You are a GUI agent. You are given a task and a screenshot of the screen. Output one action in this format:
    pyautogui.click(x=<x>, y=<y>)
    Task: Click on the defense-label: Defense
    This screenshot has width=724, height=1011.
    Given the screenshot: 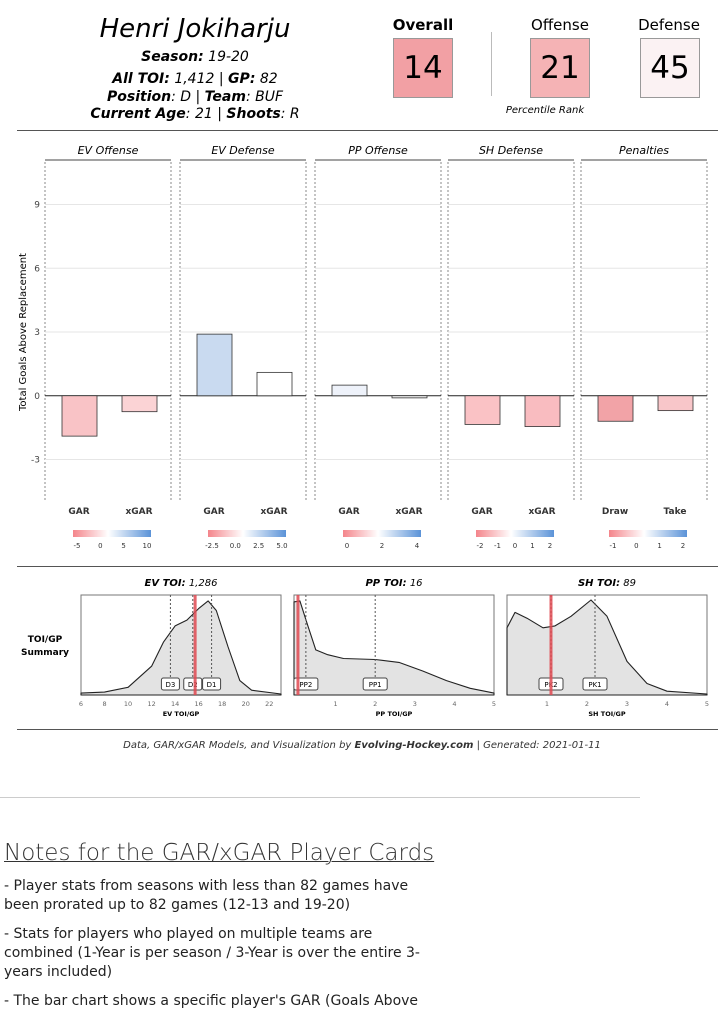 What is the action you would take?
    pyautogui.click(x=669, y=25)
    